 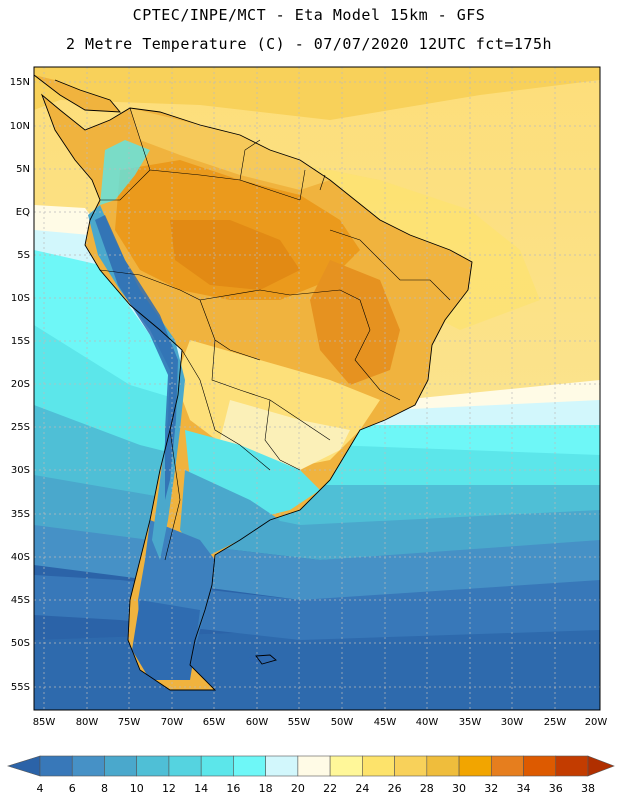 What do you see at coordinates (395, 788) in the screenshot?
I see `colorbar-label: 26` at bounding box center [395, 788].